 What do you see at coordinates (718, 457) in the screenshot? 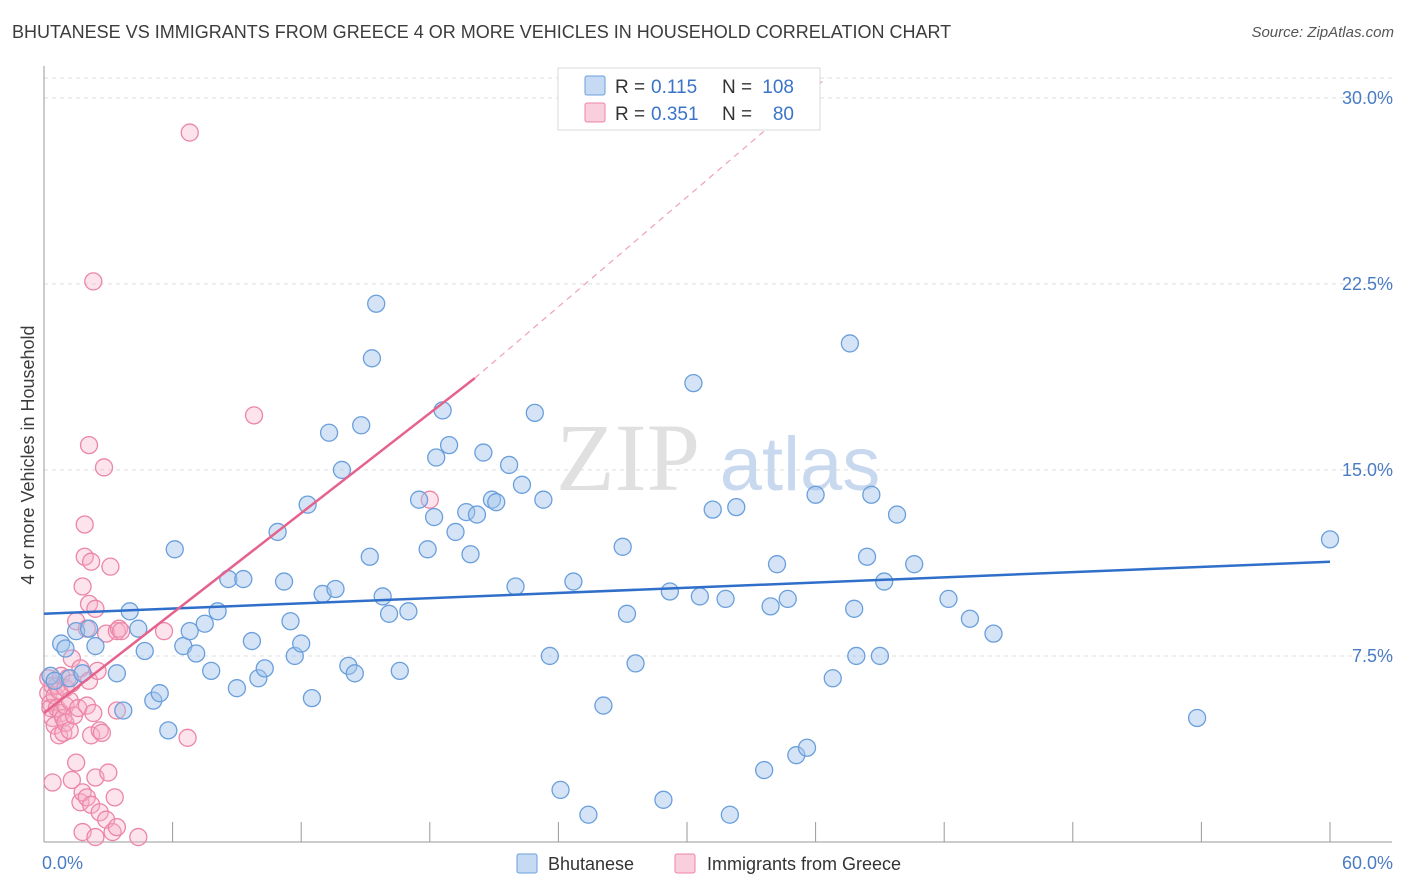
I see `watermark: ZIP atlas` at bounding box center [718, 457].